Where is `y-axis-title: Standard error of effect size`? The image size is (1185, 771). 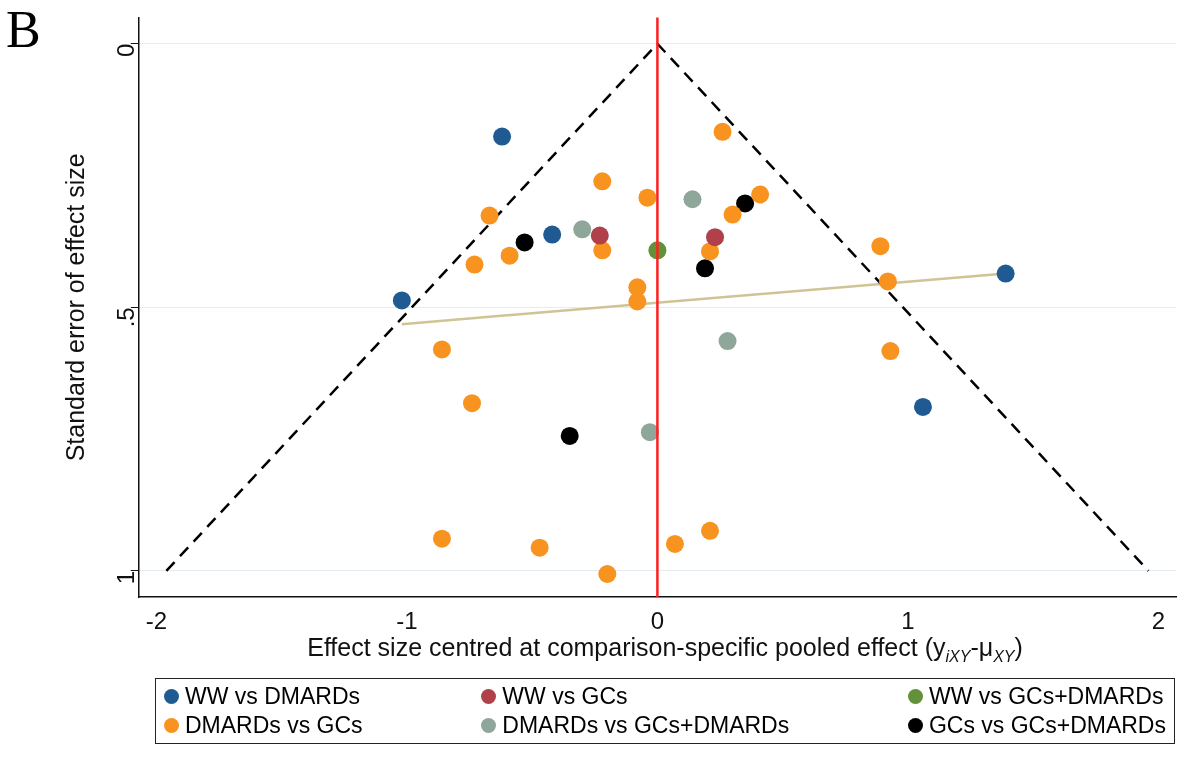
y-axis-title: Standard error of effect size is located at coordinates (74, 307).